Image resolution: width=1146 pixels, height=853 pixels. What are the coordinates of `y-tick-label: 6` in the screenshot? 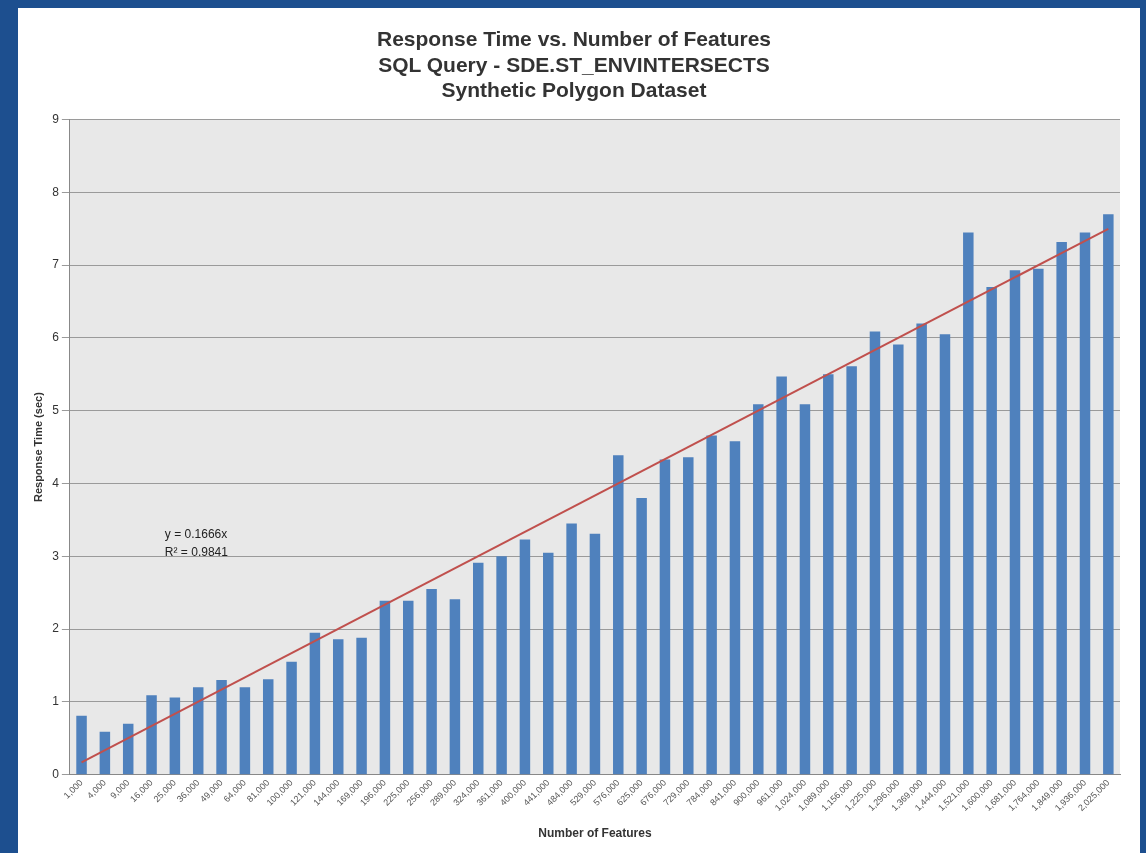 It's located at (56, 337).